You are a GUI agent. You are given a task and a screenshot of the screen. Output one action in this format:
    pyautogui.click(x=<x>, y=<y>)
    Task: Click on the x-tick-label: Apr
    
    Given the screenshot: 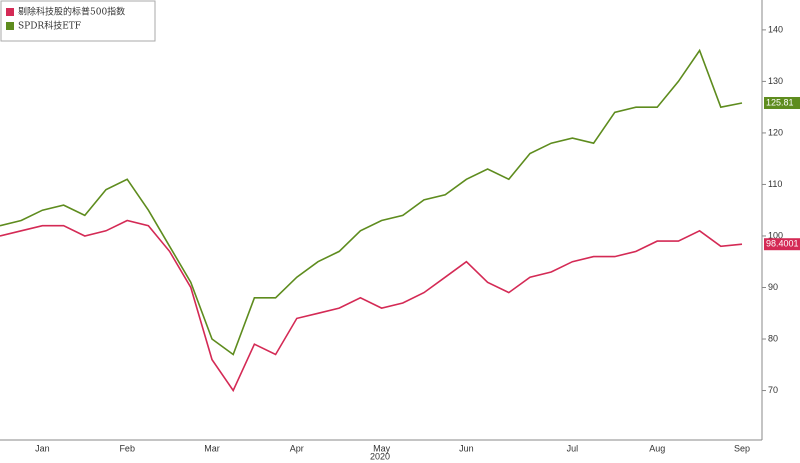 What is the action you would take?
    pyautogui.click(x=297, y=448)
    